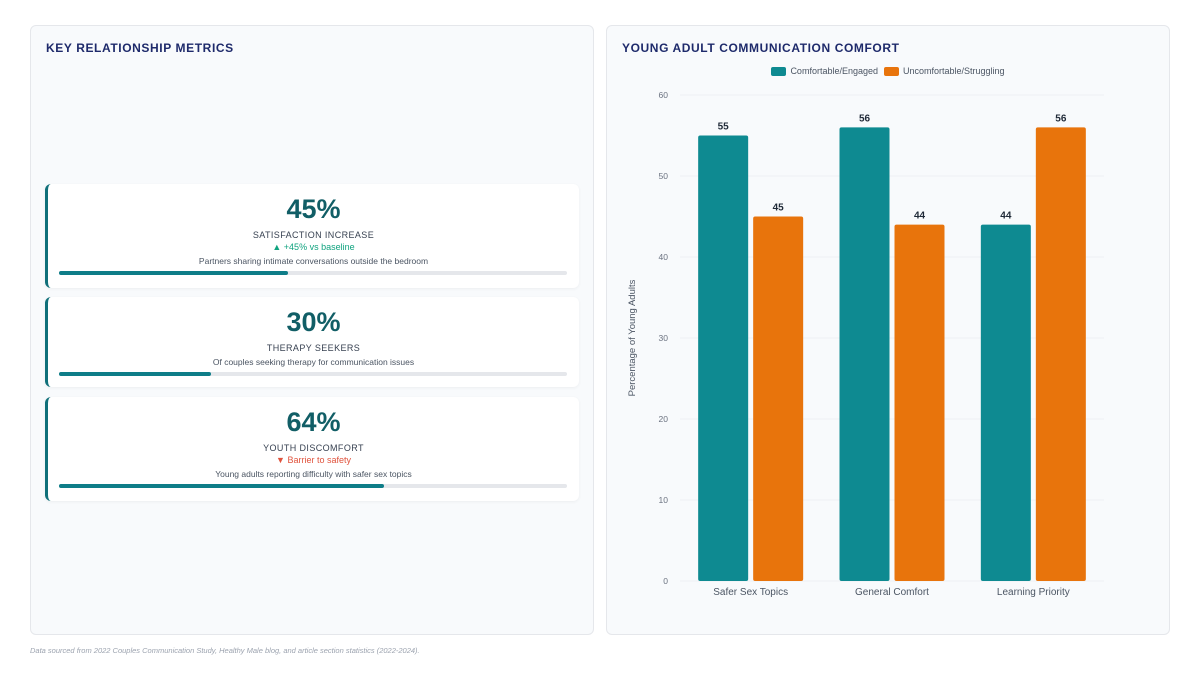 Image resolution: width=1200 pixels, height=675 pixels. What do you see at coordinates (313, 247) in the screenshot?
I see `metric-delta: ▲ +45% vs baseline` at bounding box center [313, 247].